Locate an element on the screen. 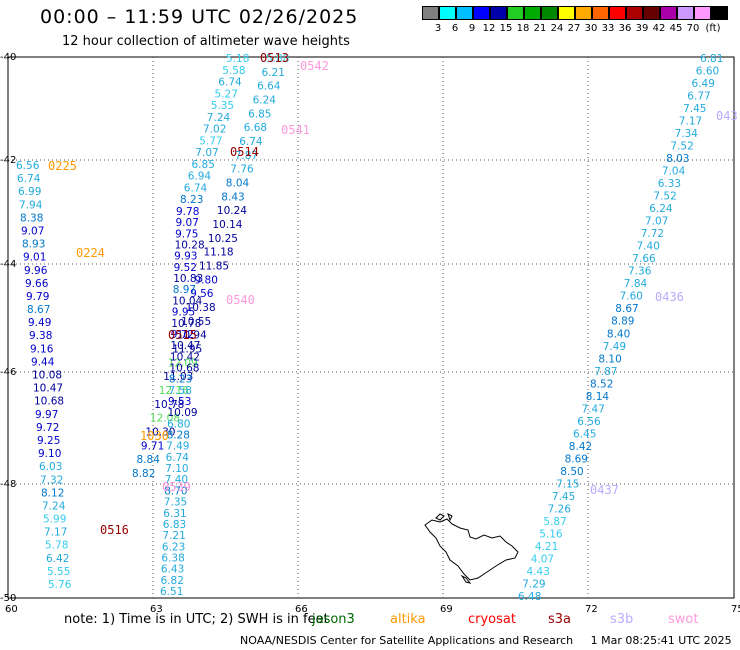  scale-label: 24 is located at coordinates (557, 28).